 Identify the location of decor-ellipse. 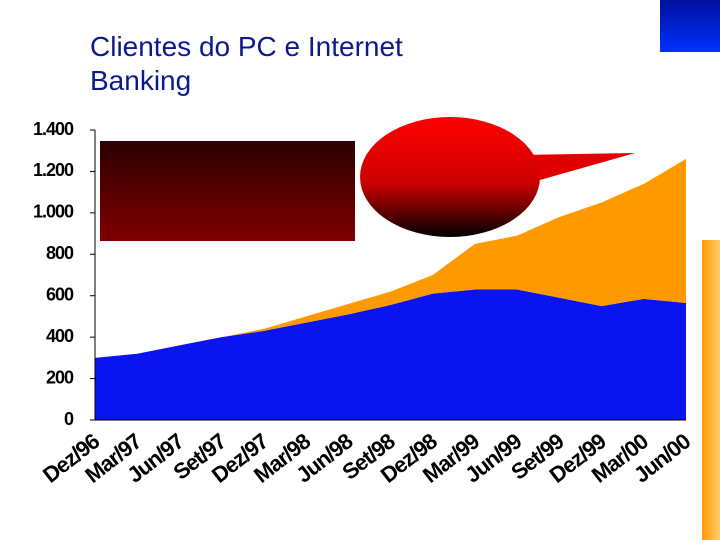
(450, 177).